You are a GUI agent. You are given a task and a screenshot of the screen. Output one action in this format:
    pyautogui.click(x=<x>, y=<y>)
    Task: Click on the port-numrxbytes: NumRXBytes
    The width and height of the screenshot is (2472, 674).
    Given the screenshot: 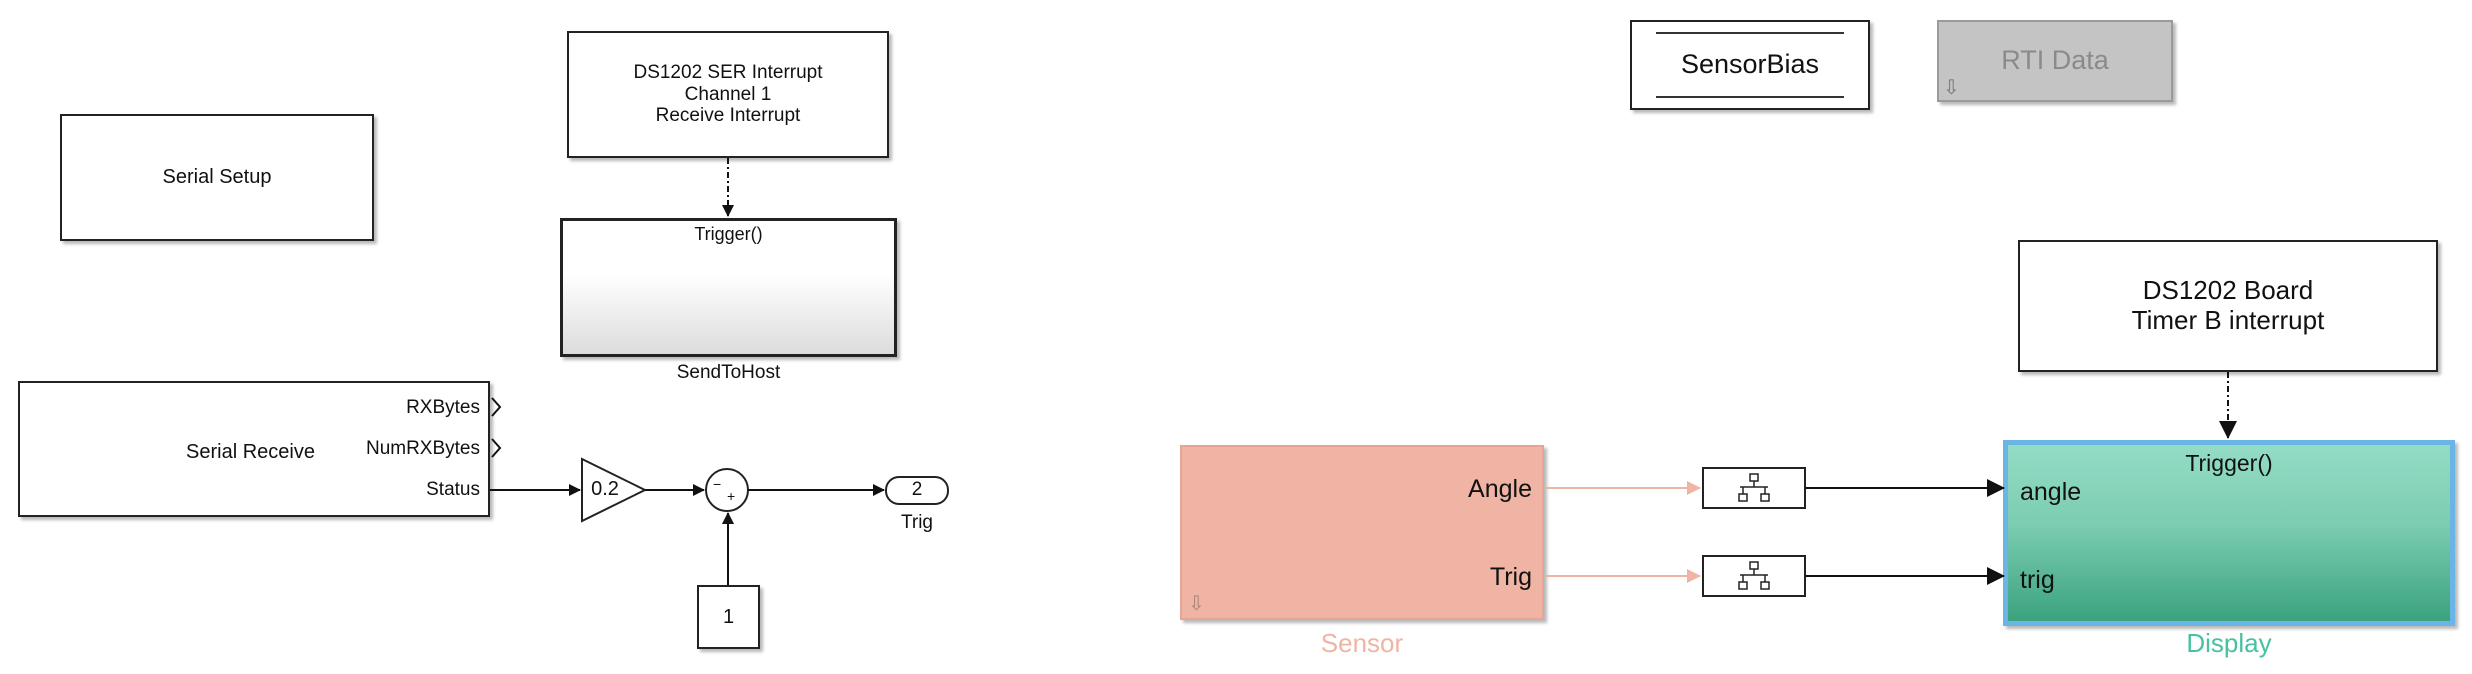 What is the action you would take?
    pyautogui.click(x=422, y=448)
    